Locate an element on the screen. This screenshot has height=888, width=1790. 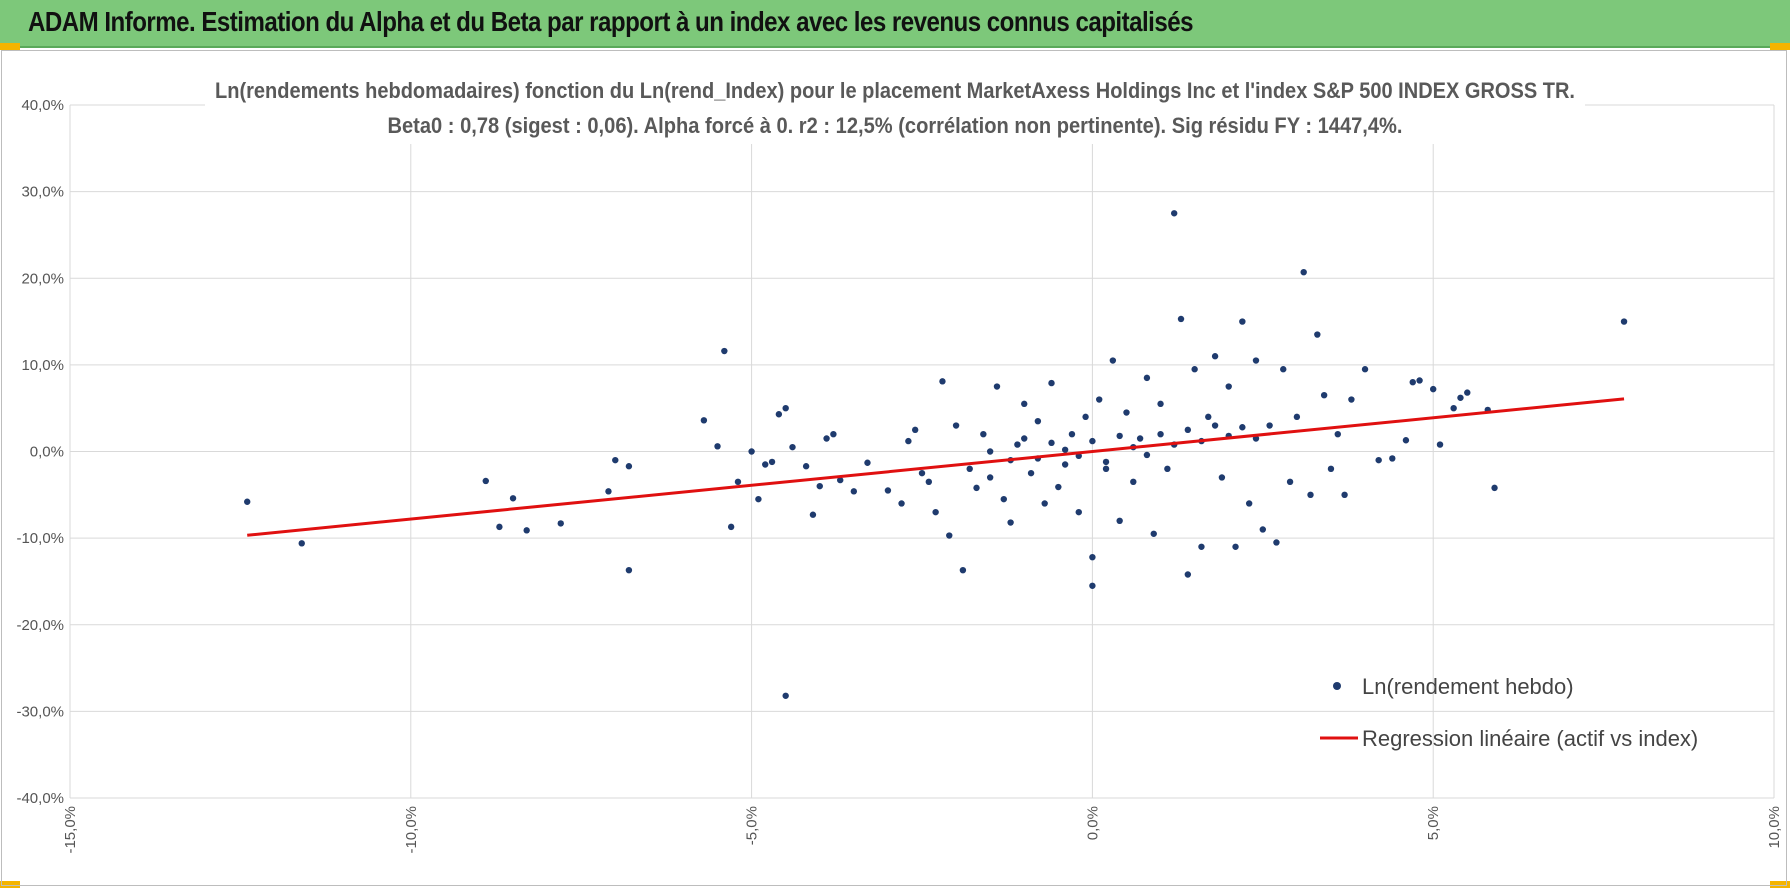
y-tick-label: -40,0% is located at coordinates (40, 798).